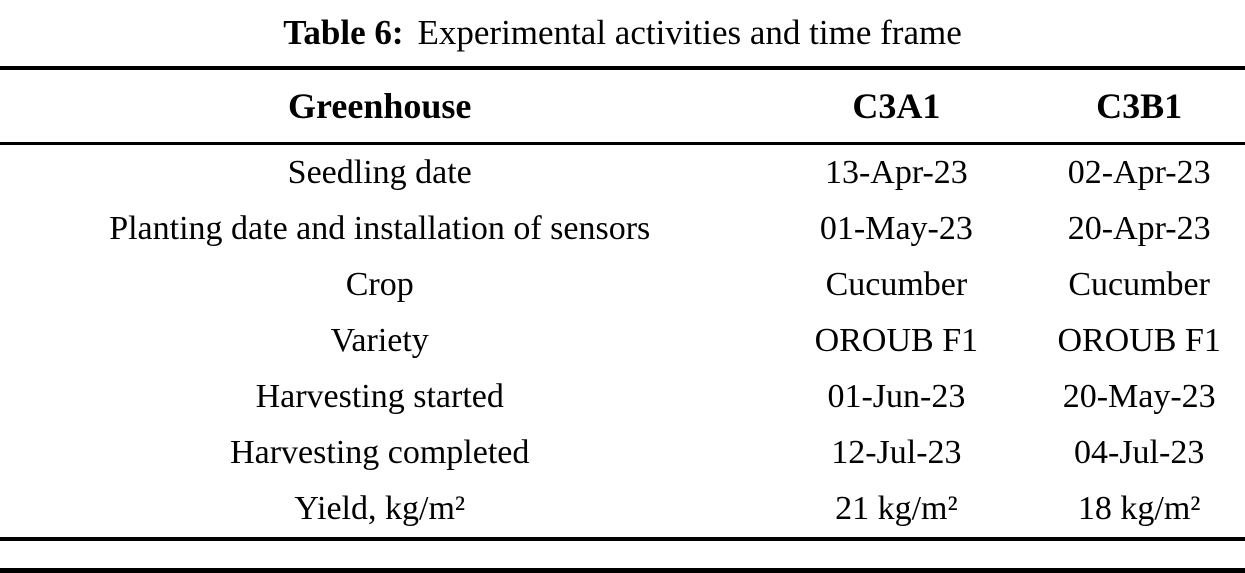  What do you see at coordinates (896, 508) in the screenshot?
I see `value-cell-c3a1: 21 kg/m²` at bounding box center [896, 508].